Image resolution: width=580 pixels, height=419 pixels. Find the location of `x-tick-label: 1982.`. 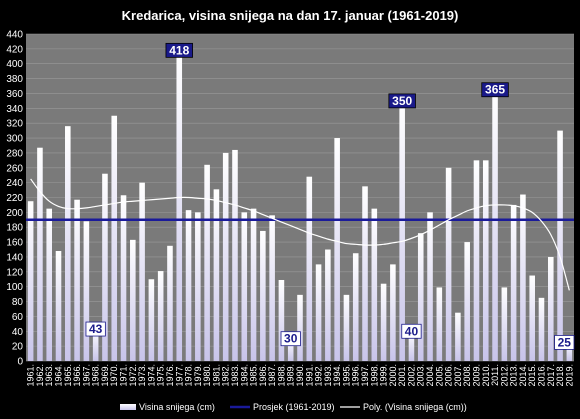

x-tick-label: 1982. is located at coordinates (226, 375).